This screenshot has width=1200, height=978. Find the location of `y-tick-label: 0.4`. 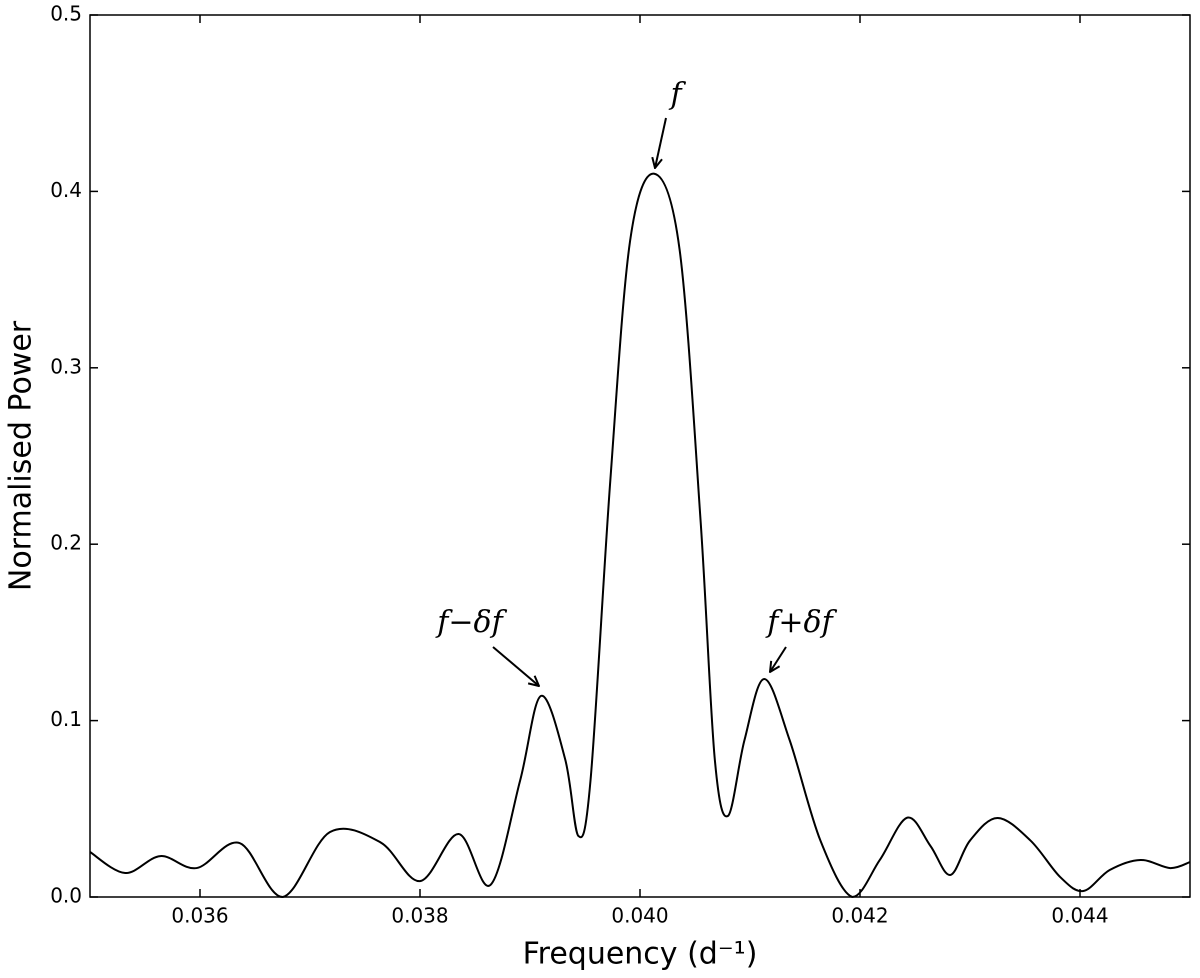

y-tick-label: 0.4 is located at coordinates (66, 190).